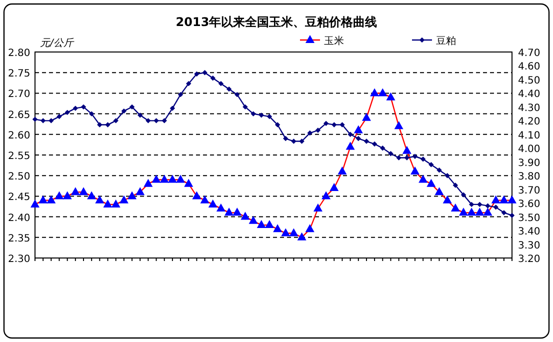 Image resolution: width=553 pixels, height=342 pixels. I want to click on y2-tick-label: 3.90, so click(529, 163).